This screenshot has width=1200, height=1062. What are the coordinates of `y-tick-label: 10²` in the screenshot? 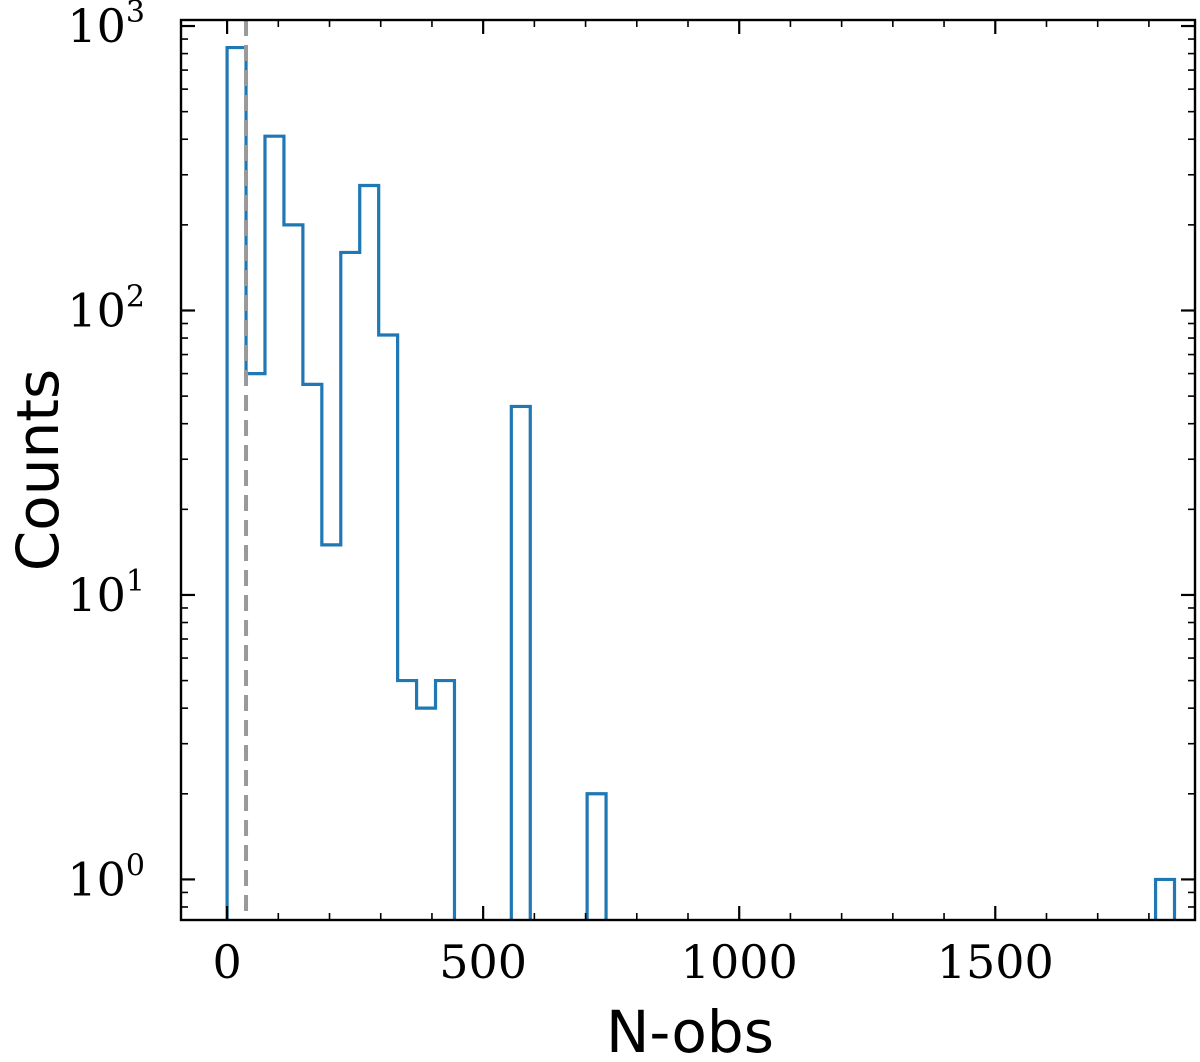 It's located at (106, 308).